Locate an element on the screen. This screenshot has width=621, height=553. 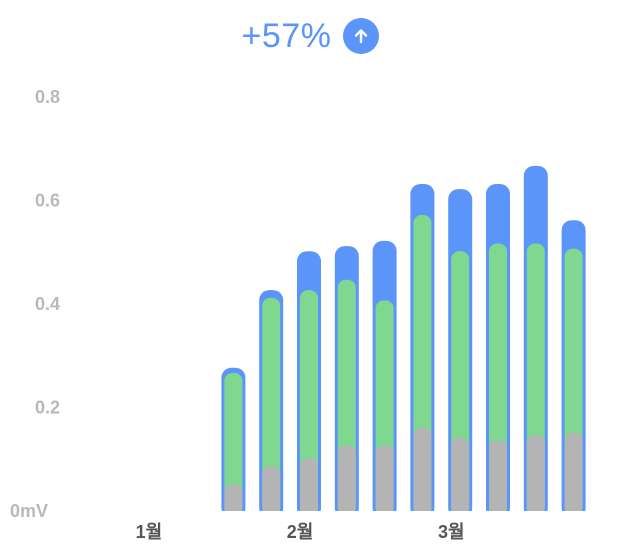
arrow-up-icon is located at coordinates (361, 36).